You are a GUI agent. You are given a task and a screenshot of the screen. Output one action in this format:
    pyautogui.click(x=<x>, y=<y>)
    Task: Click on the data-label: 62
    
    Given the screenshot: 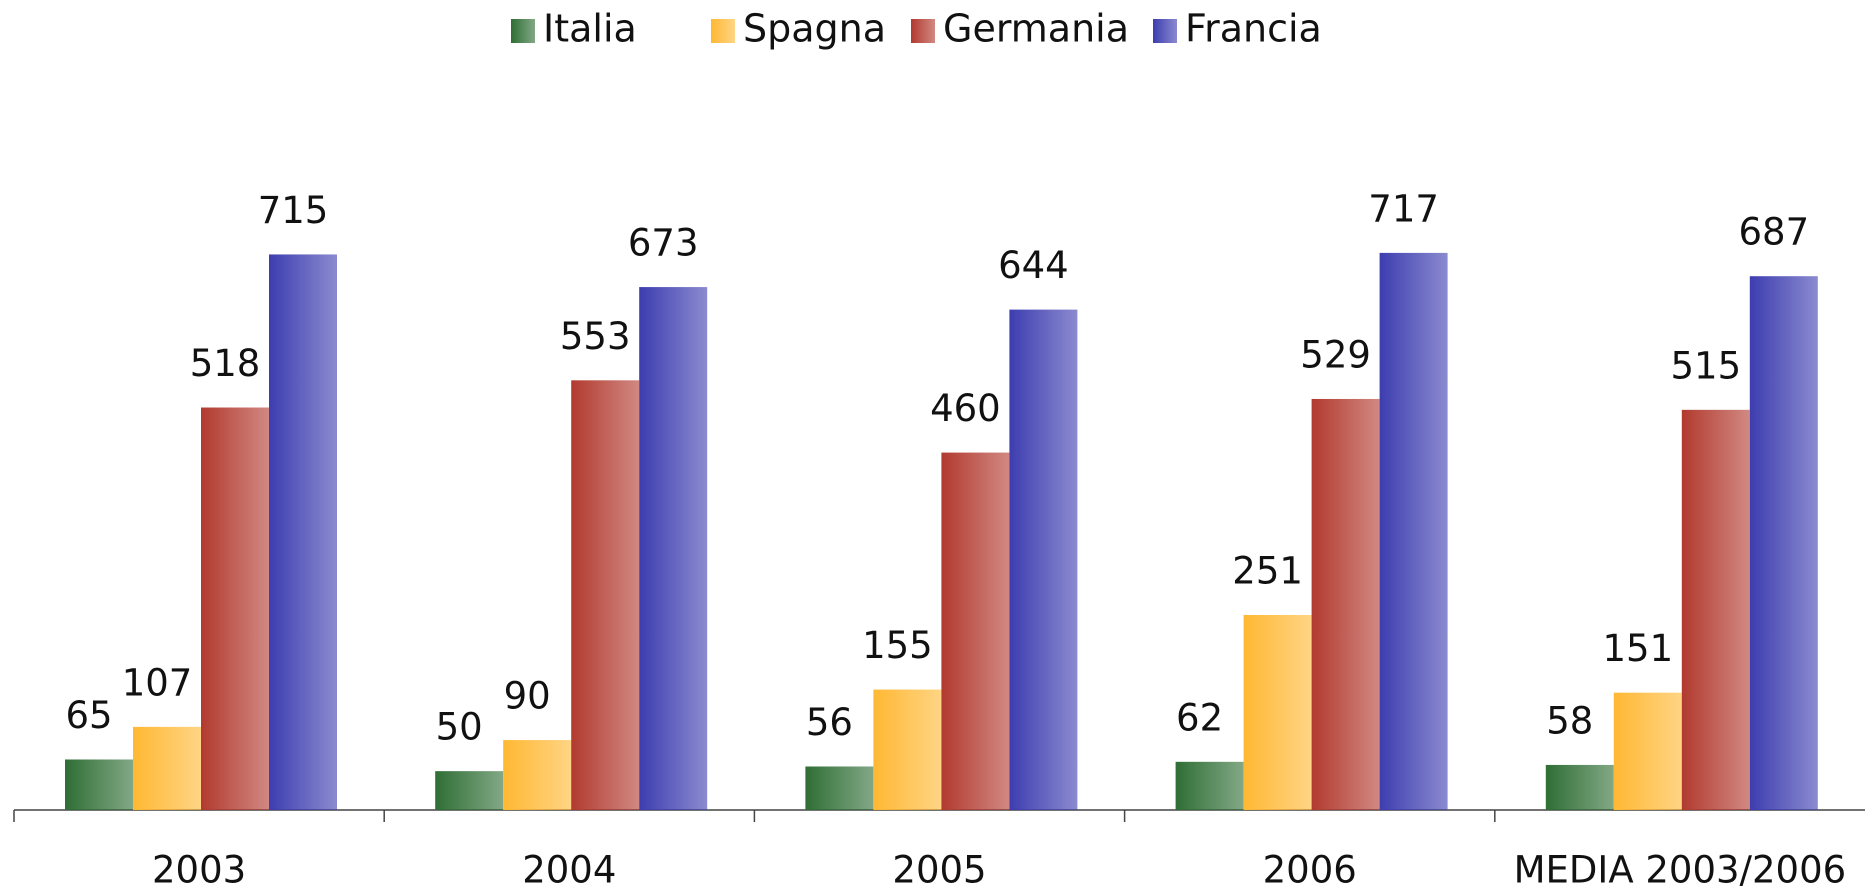 What is the action you would take?
    pyautogui.click(x=1199, y=717)
    